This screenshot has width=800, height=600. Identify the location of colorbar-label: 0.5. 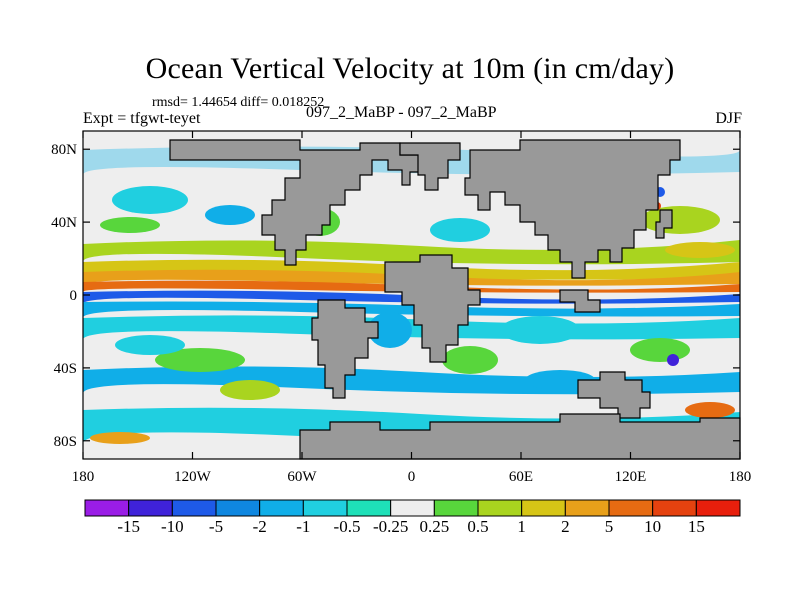
(477, 526).